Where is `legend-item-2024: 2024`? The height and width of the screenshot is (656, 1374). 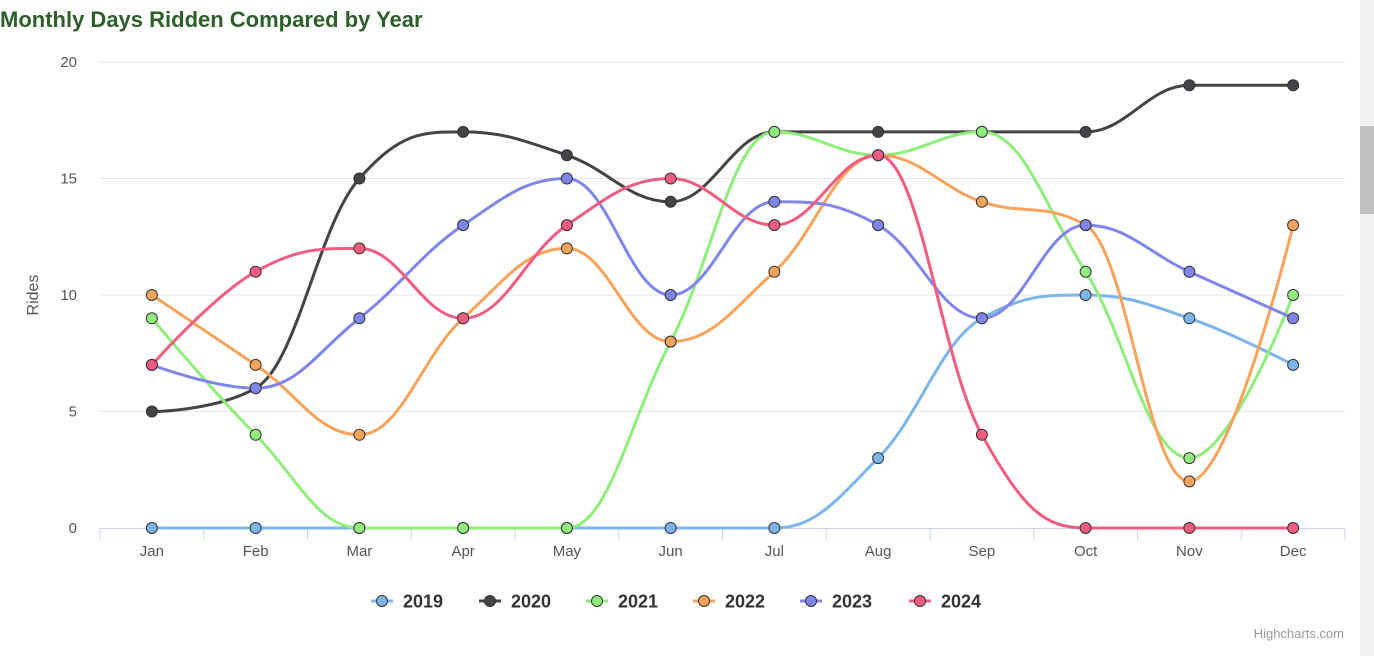
legend-item-2024: 2024 is located at coordinates (945, 602).